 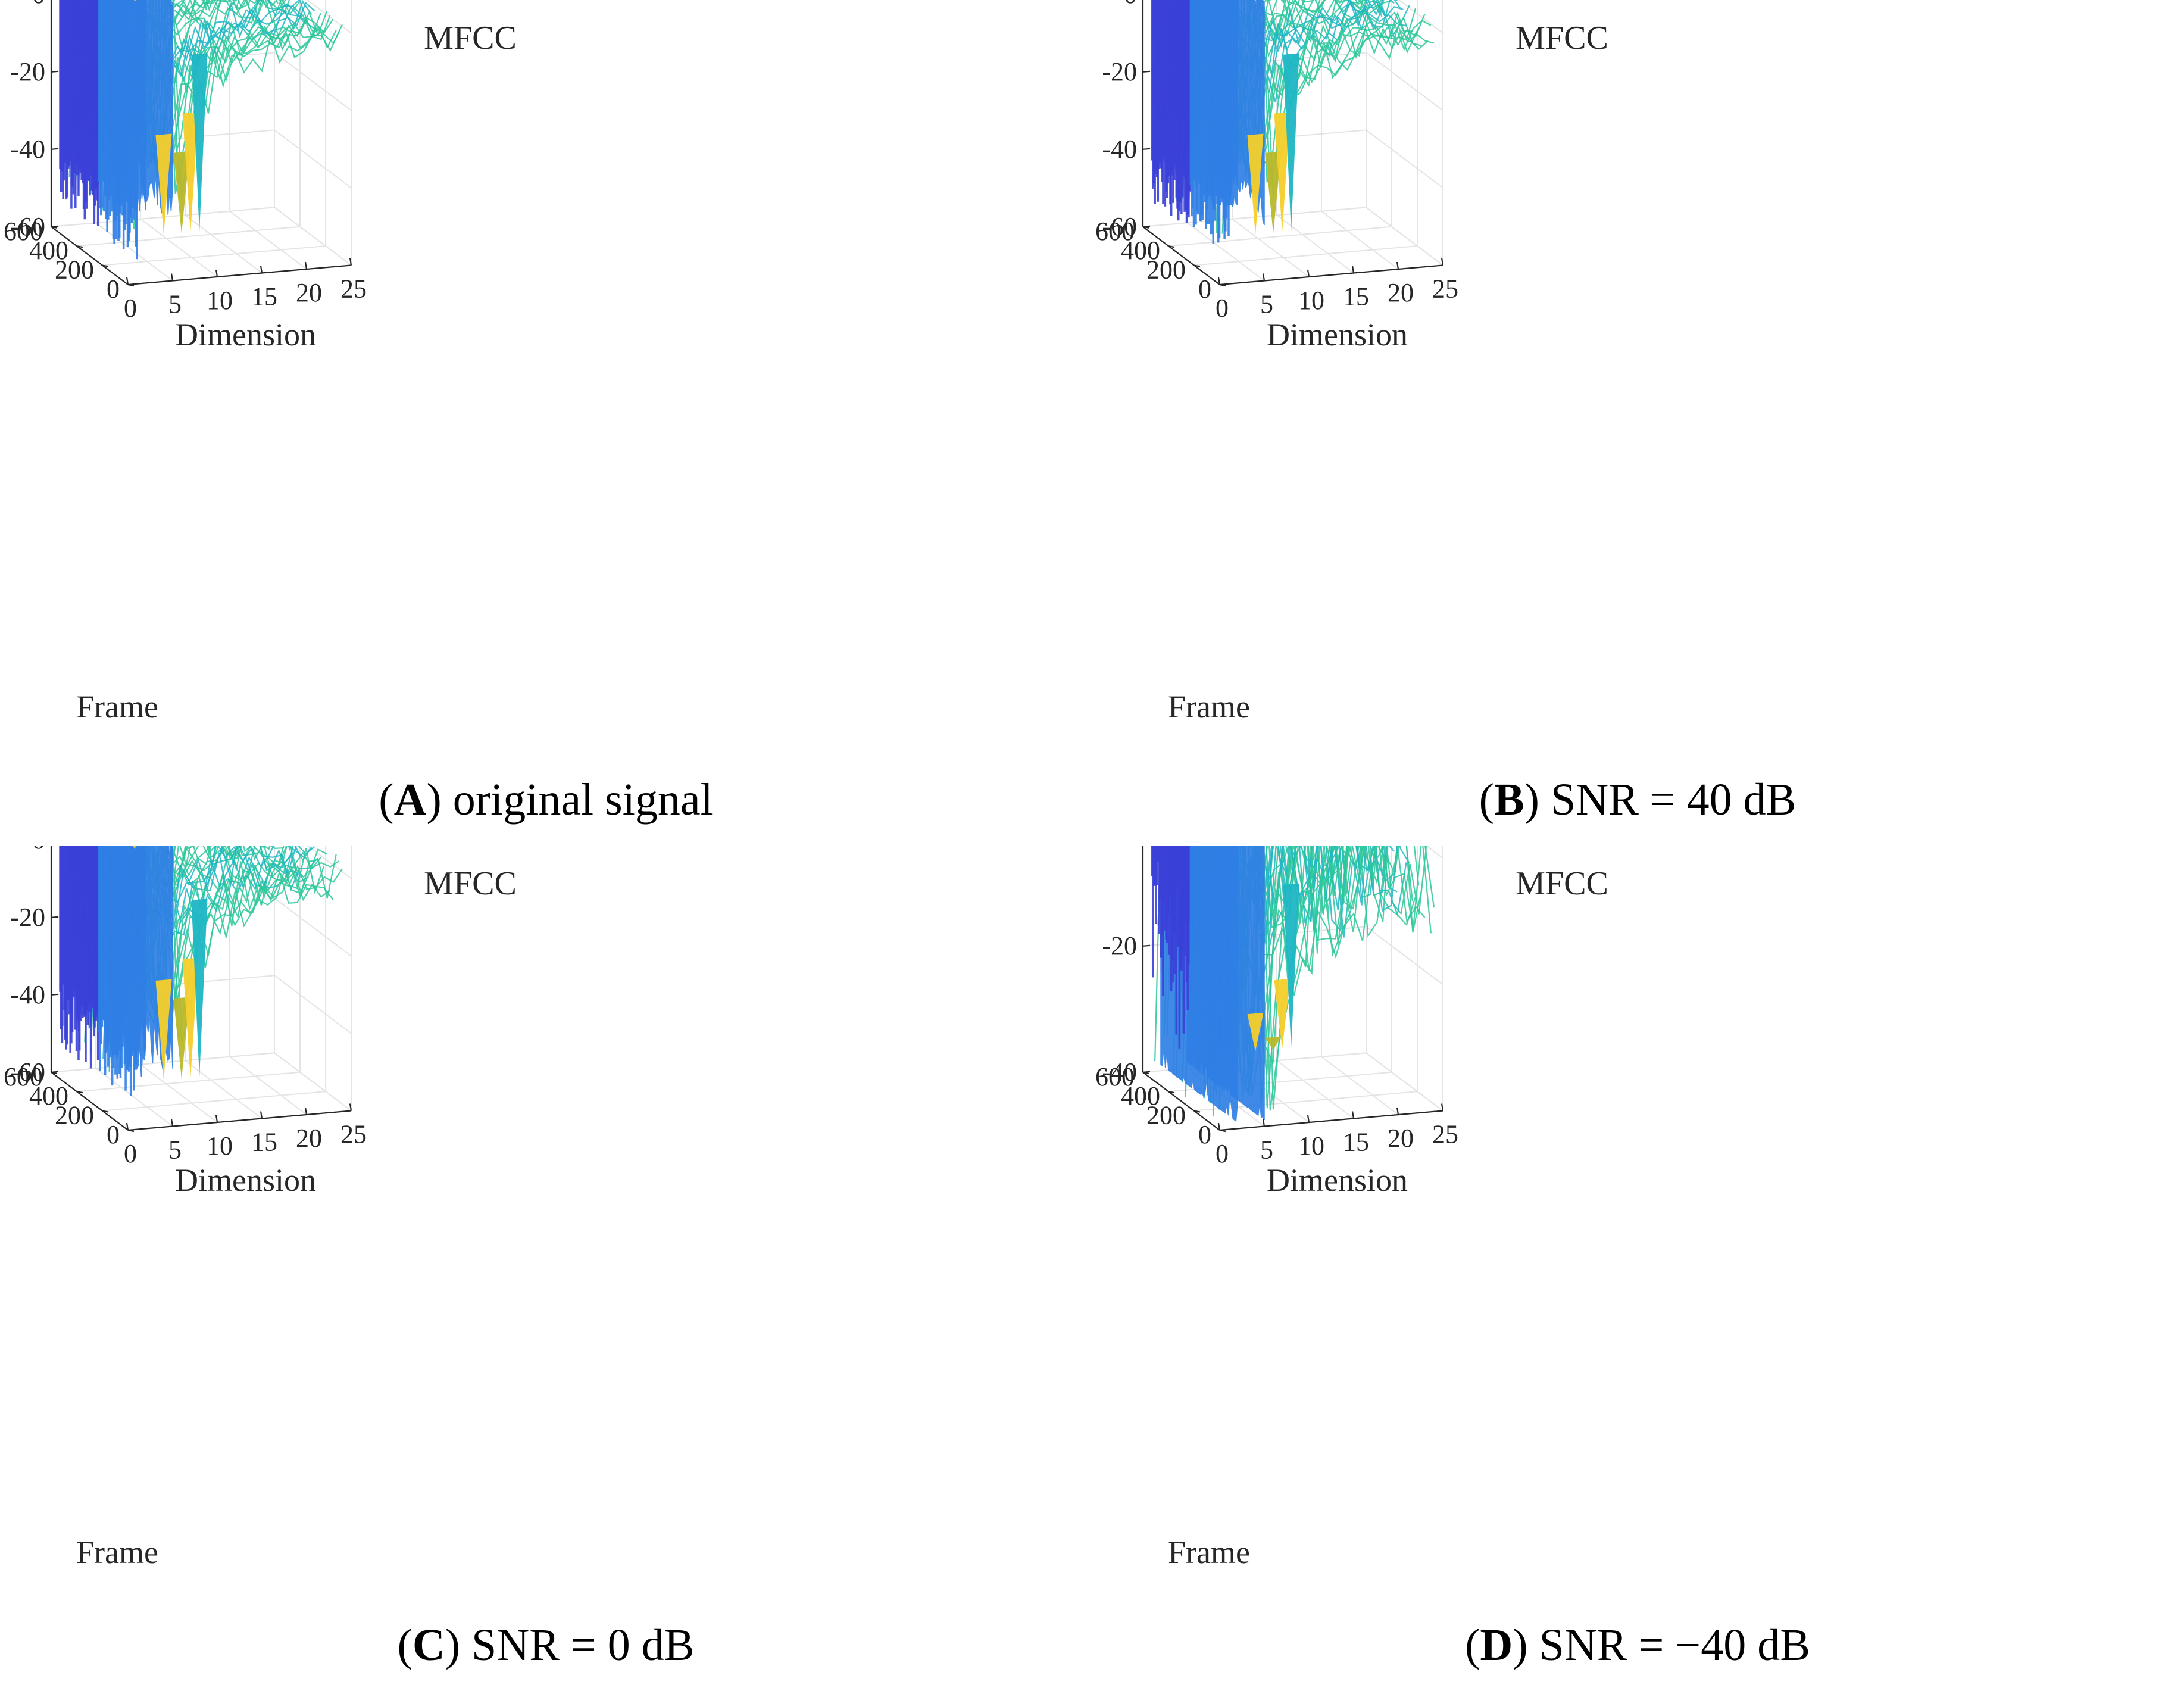 What do you see at coordinates (546, 800) in the screenshot?
I see `caption-a: (A) original signal` at bounding box center [546, 800].